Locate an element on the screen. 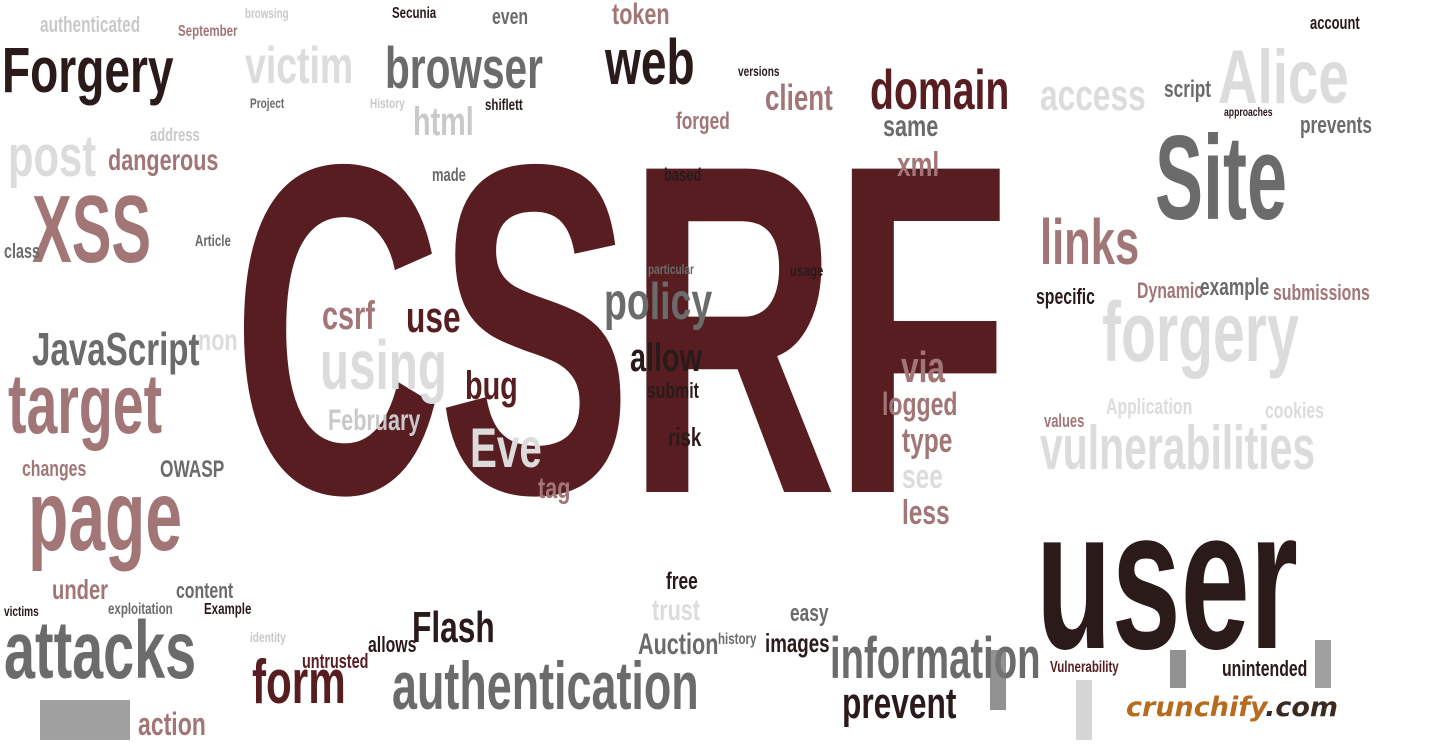 Image resolution: width=1436 pixels, height=756 pixels. word-dynamic: Dynamic is located at coordinates (1170, 290).